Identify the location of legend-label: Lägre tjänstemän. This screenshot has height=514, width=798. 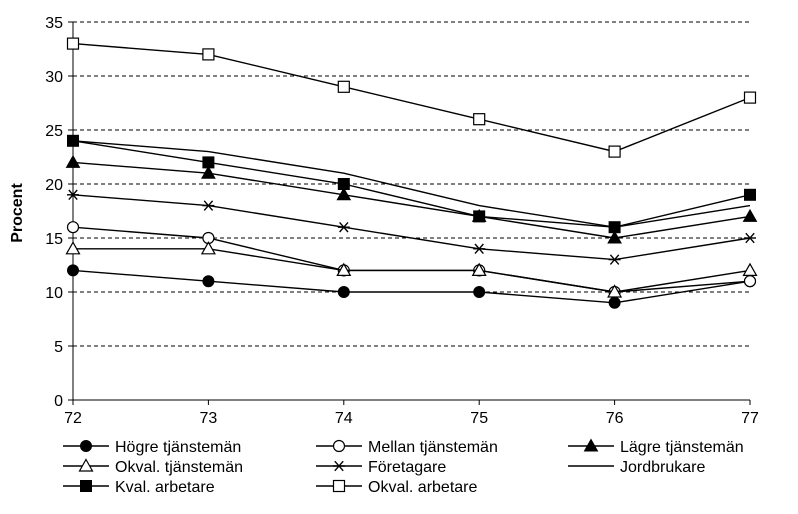
(682, 447).